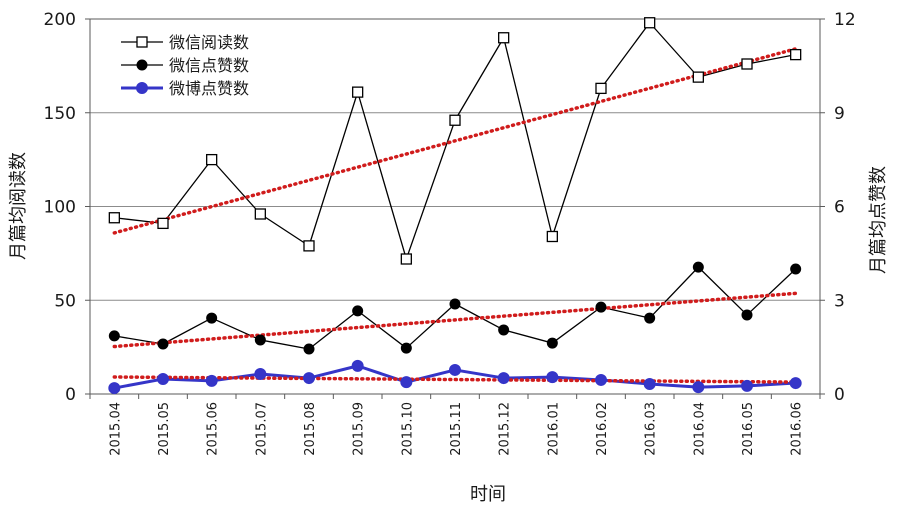 This screenshot has width=897, height=512. What do you see at coordinates (261, 429) in the screenshot?
I see `x-tick-label: 2015.07` at bounding box center [261, 429].